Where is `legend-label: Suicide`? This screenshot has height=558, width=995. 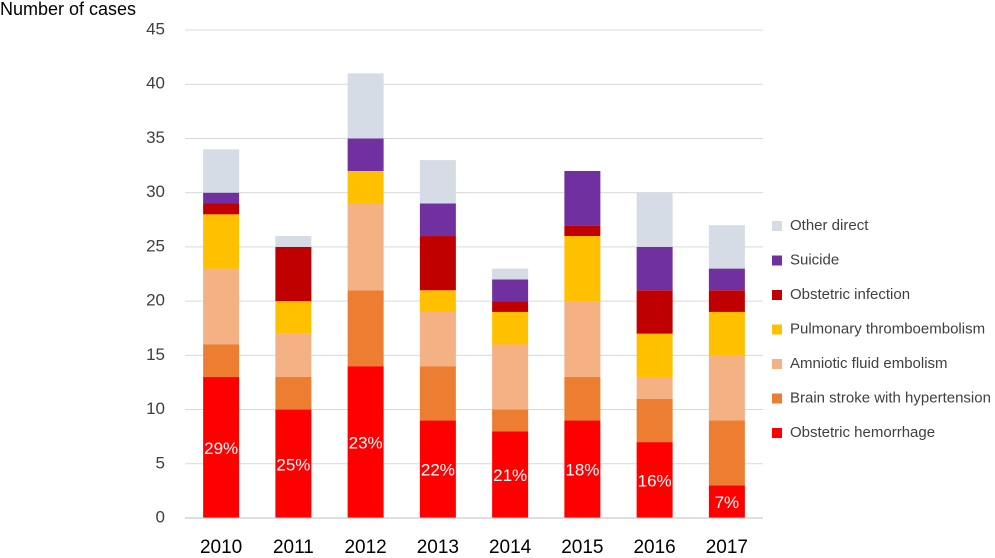
legend-label: Suicide is located at coordinates (814, 259).